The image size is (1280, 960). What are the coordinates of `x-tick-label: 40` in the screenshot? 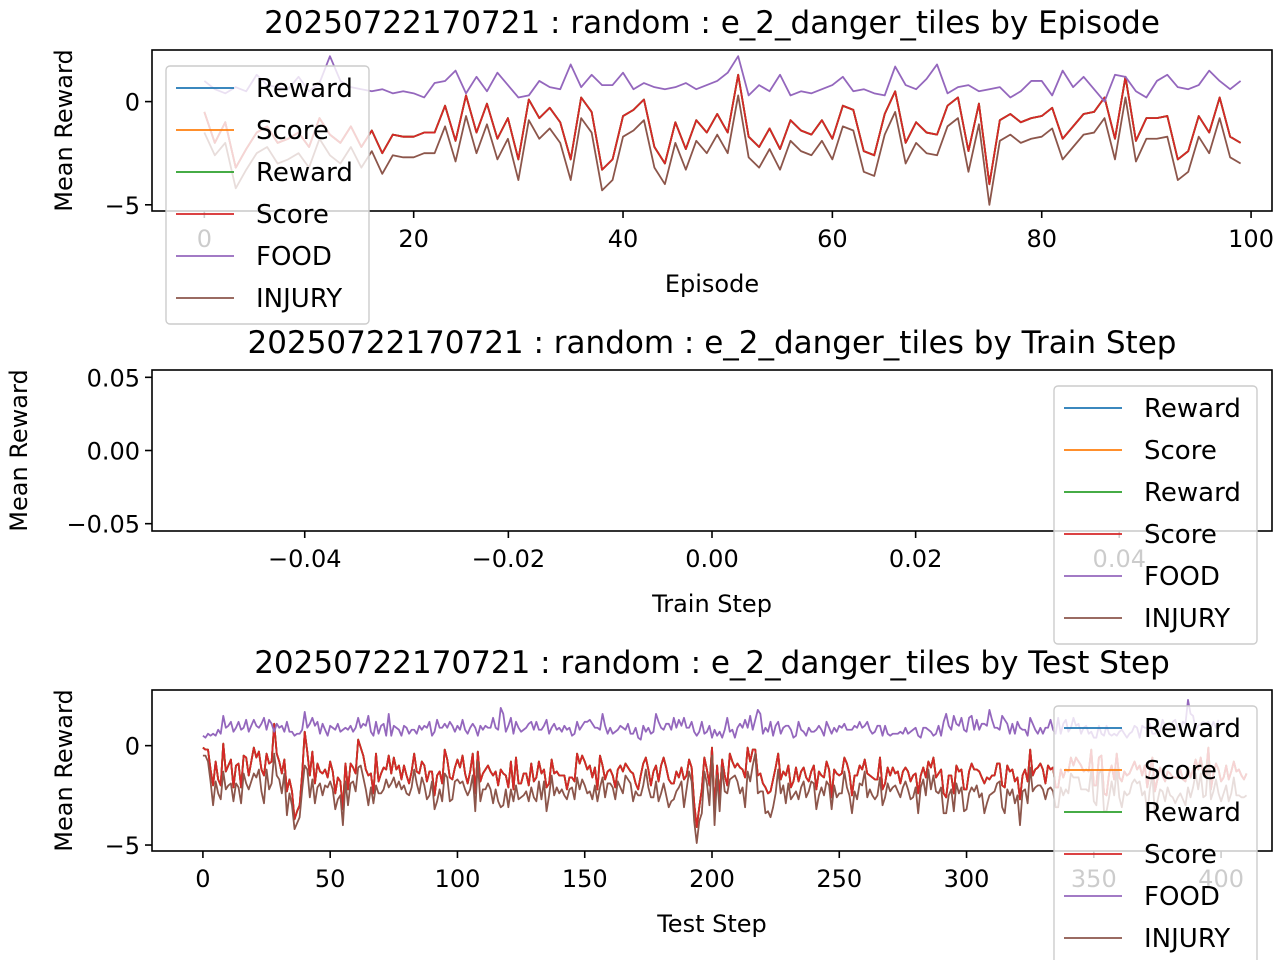 It's located at (623, 239).